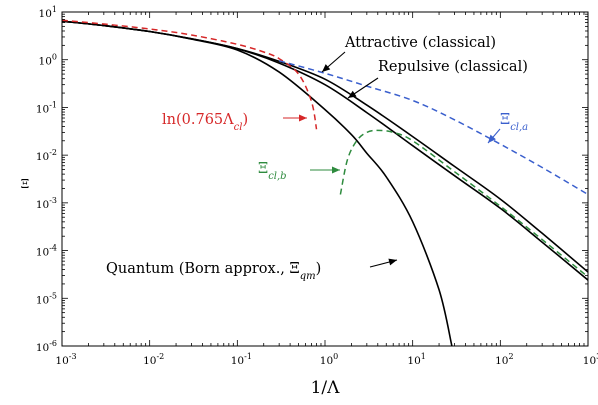  What do you see at coordinates (392, 262) in the screenshot?
I see `arrow-quantum-head` at bounding box center [392, 262].